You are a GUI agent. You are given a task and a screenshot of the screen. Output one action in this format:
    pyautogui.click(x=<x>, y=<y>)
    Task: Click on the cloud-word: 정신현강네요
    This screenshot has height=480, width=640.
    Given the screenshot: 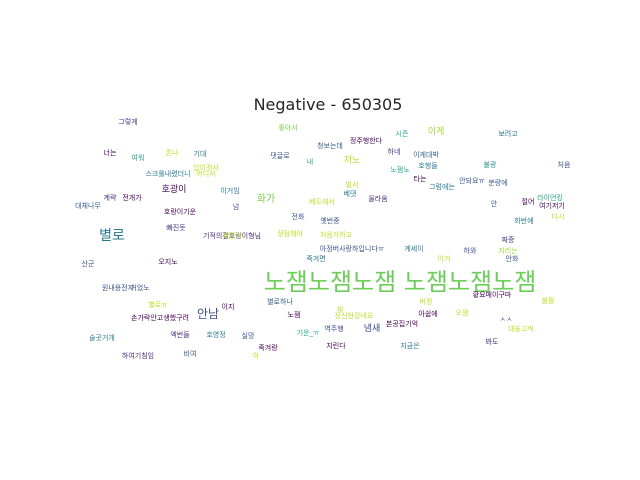 What is the action you would take?
    pyautogui.click(x=354, y=315)
    